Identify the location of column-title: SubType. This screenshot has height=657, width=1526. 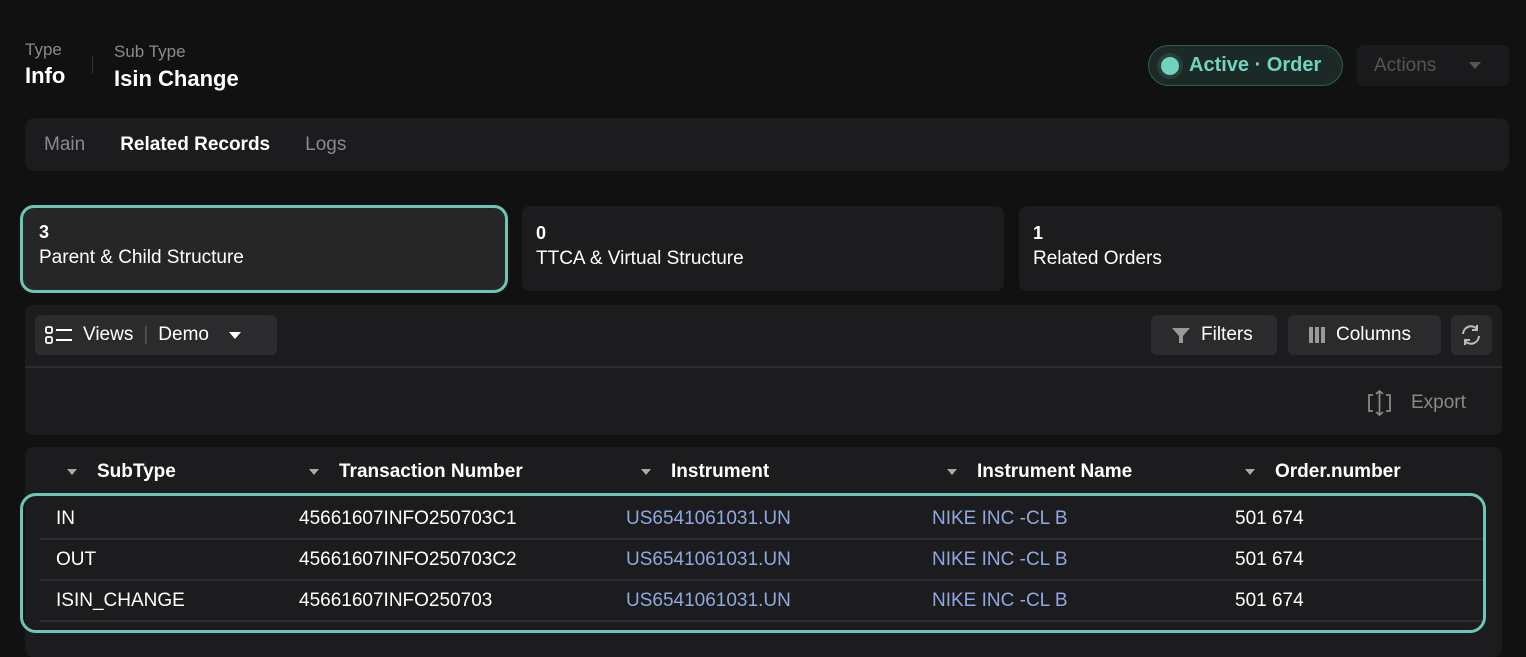
(136, 471).